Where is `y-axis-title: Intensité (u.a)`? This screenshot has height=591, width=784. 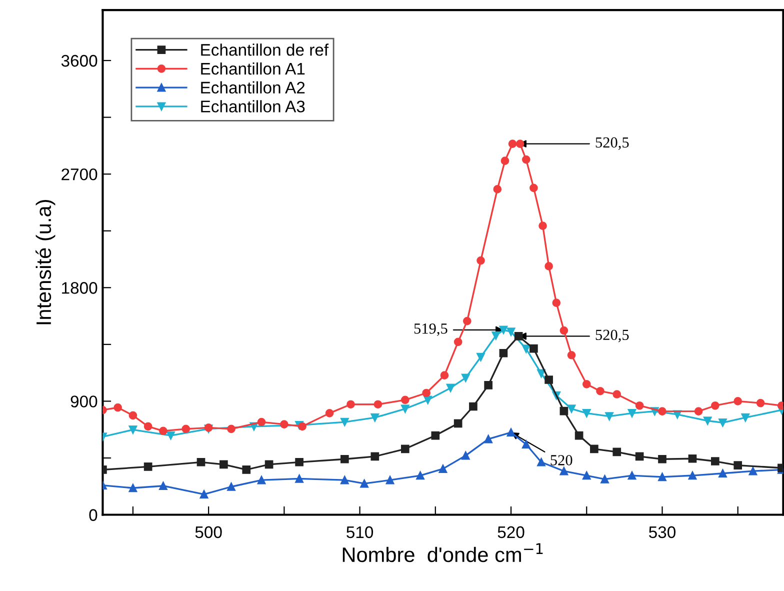 y-axis-title: Intensité (u.a) is located at coordinates (46, 262).